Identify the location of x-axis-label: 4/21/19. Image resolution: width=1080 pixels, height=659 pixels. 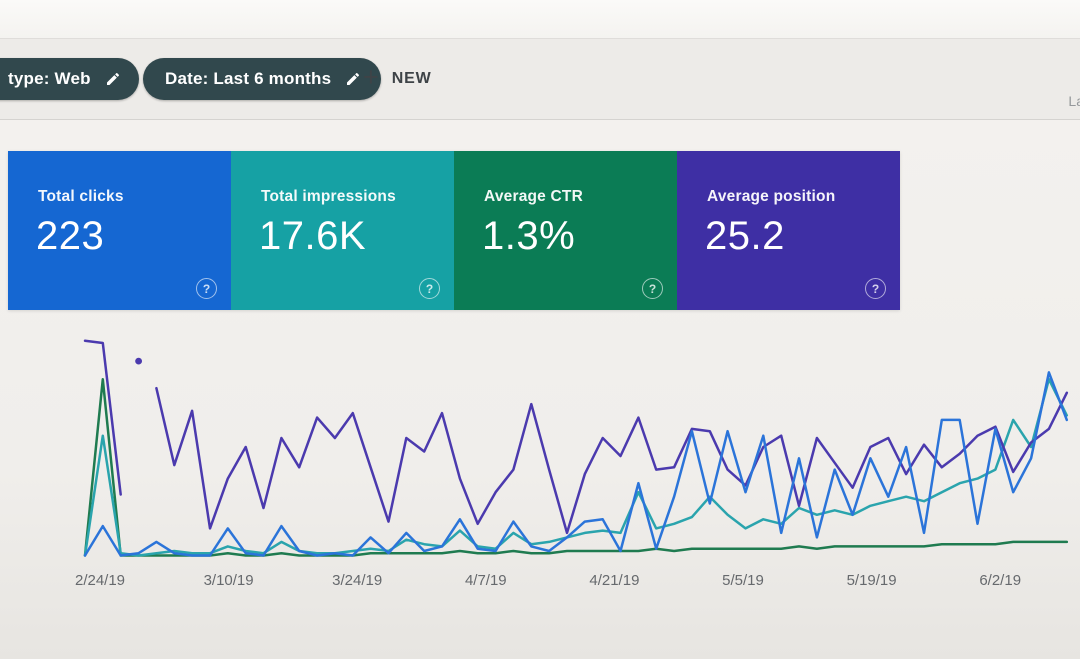
(614, 580).